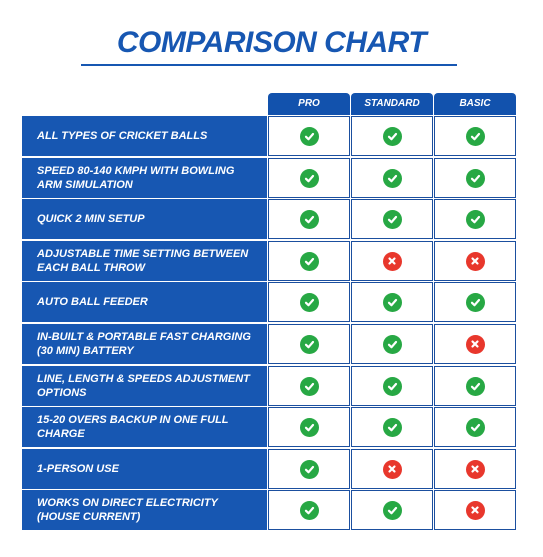 The image size is (543, 557). I want to click on feature-label: ALL TYPES OF CRICKET BALLS, so click(144, 136).